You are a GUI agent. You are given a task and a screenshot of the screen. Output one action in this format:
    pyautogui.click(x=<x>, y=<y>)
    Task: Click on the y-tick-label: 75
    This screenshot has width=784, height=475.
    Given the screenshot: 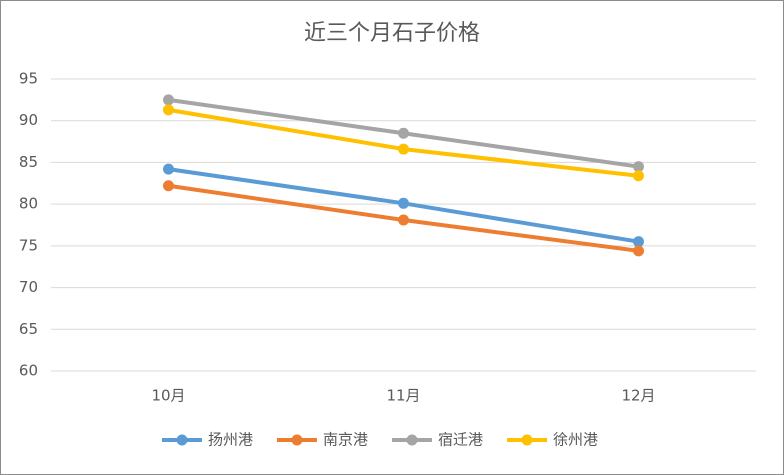 What is the action you would take?
    pyautogui.click(x=28, y=245)
    